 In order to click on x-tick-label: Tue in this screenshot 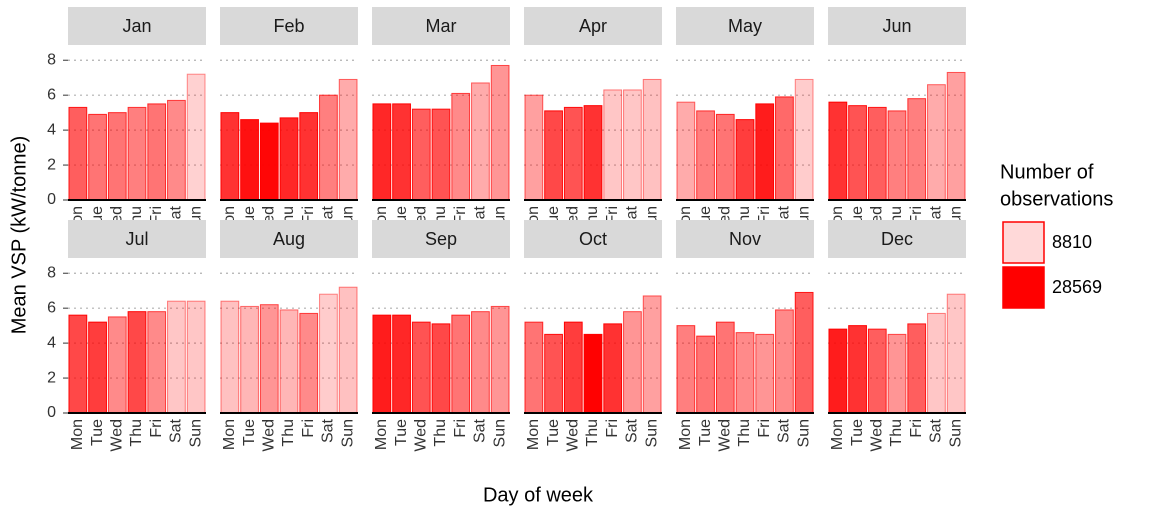, I will do `click(553, 432)`.